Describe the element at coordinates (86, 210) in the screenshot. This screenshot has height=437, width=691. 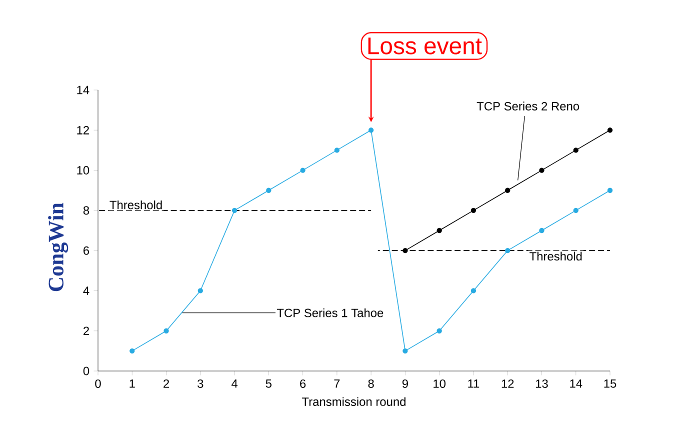
I see `y-tick-label: 8` at that location.